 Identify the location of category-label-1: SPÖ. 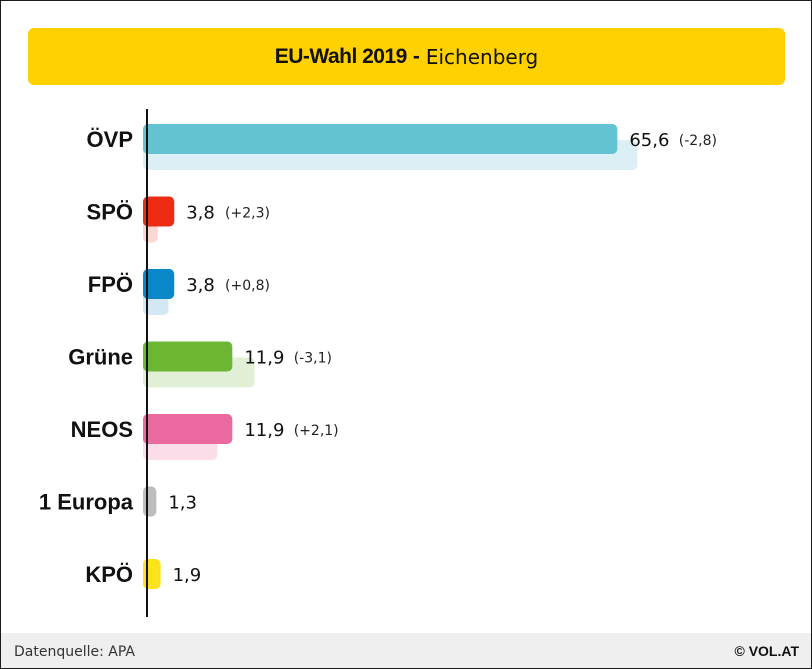
(110, 212).